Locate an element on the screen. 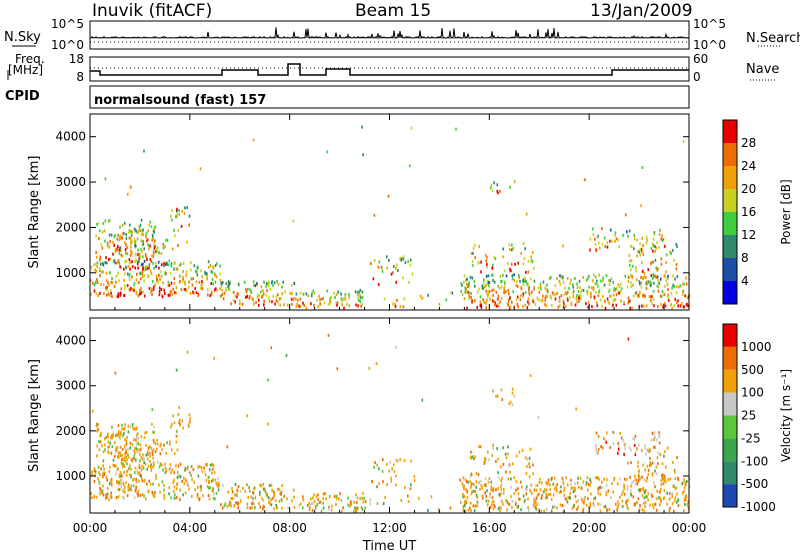  nave-tick-right-bottom: 0 is located at coordinates (697, 77).